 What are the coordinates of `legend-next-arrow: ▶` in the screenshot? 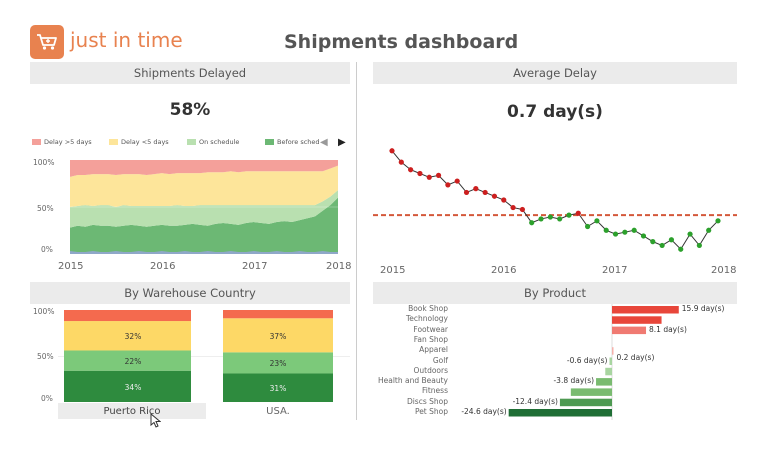 It's located at (342, 142).